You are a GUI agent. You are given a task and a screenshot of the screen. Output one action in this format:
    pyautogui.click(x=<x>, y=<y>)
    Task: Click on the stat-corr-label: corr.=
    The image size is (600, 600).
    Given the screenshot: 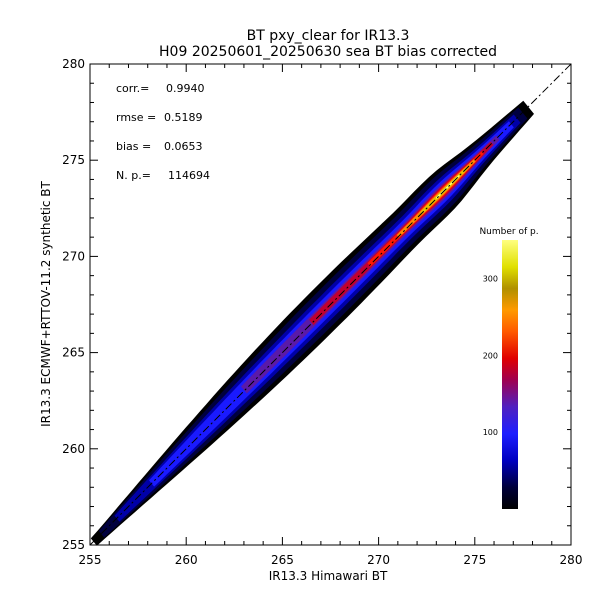 What is the action you would take?
    pyautogui.click(x=132, y=88)
    